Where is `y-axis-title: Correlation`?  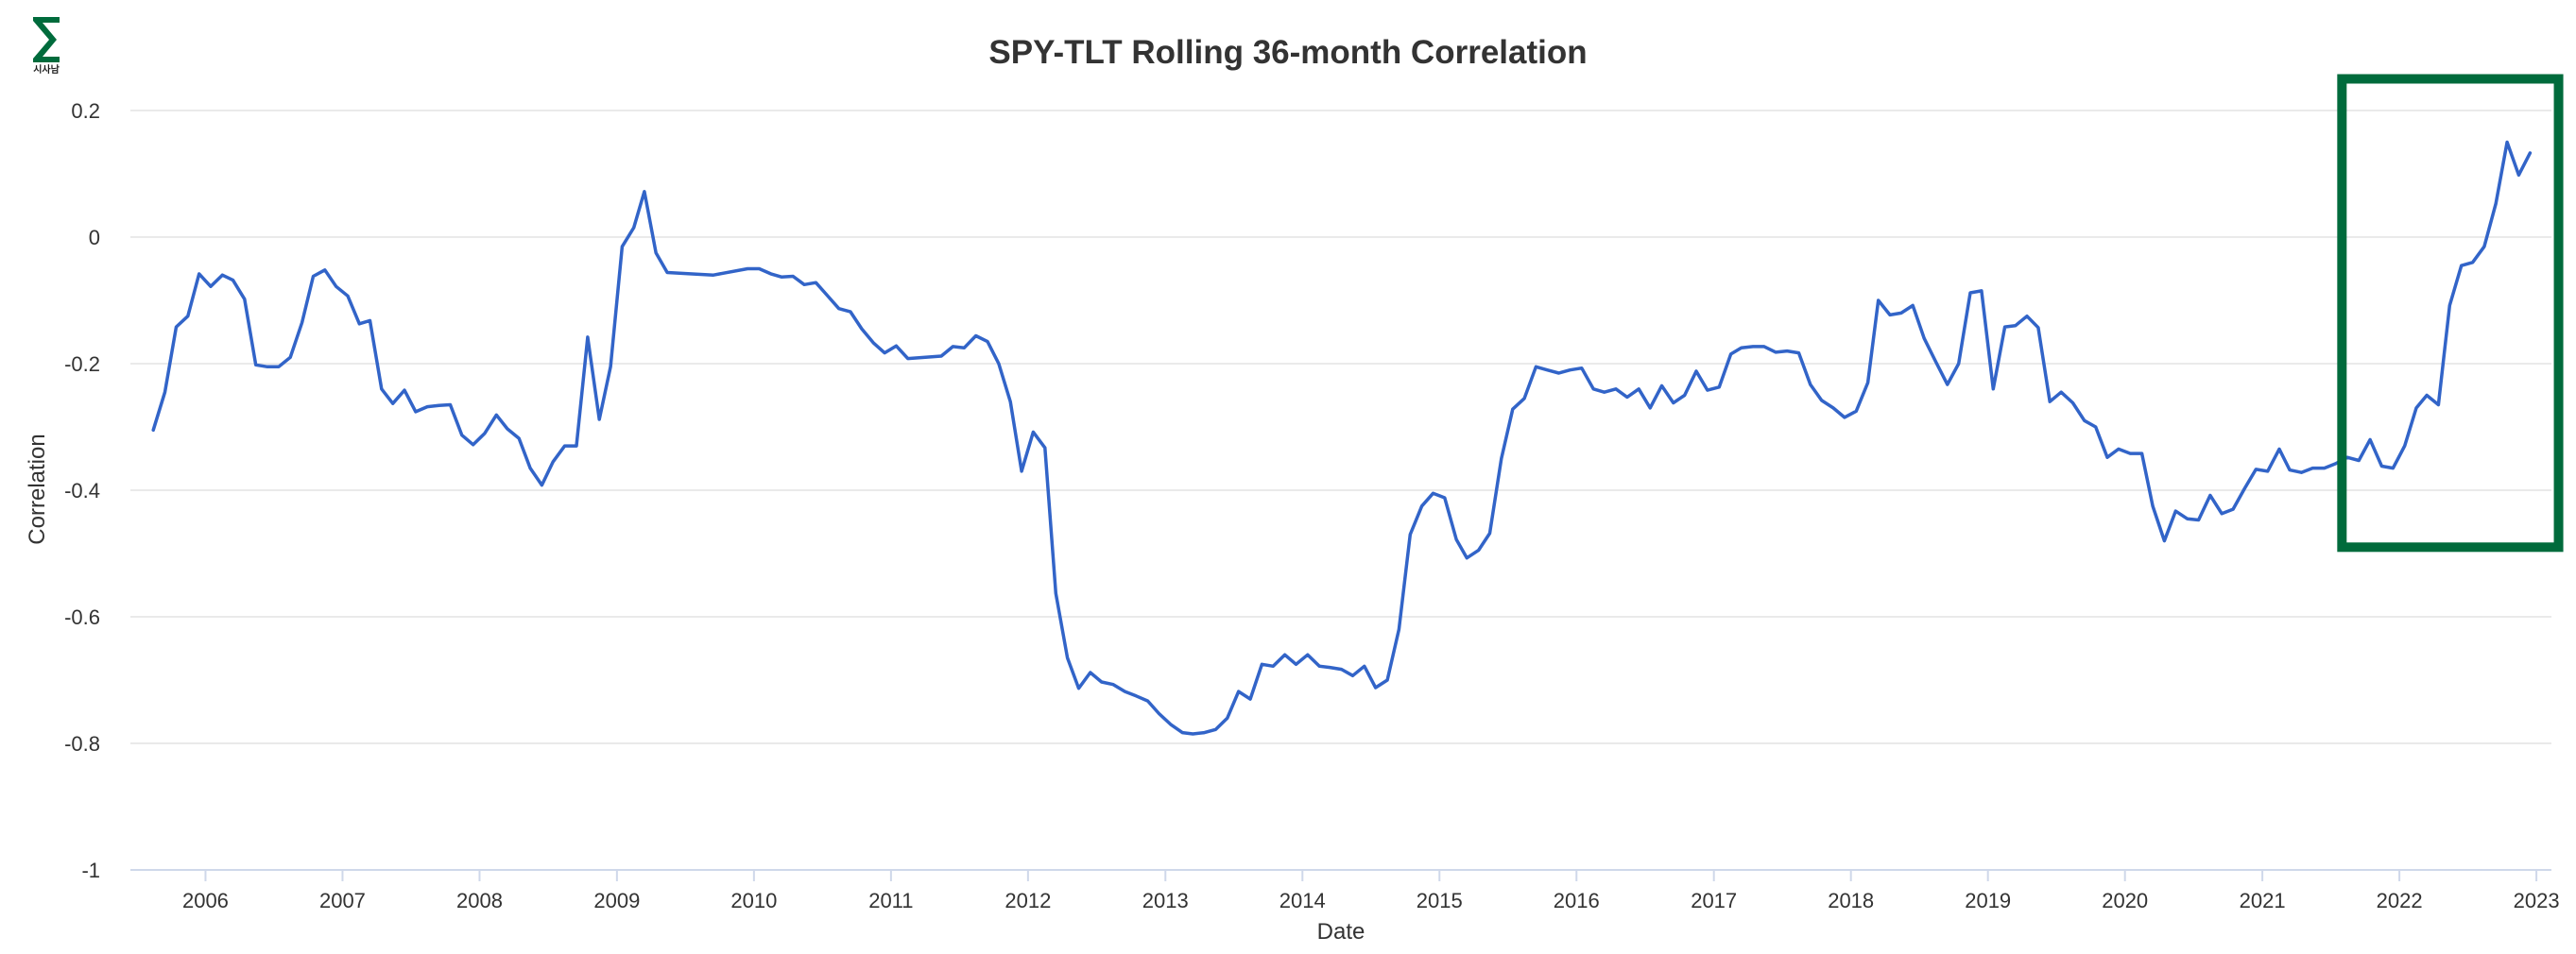
y-axis-title: Correlation is located at coordinates (37, 489).